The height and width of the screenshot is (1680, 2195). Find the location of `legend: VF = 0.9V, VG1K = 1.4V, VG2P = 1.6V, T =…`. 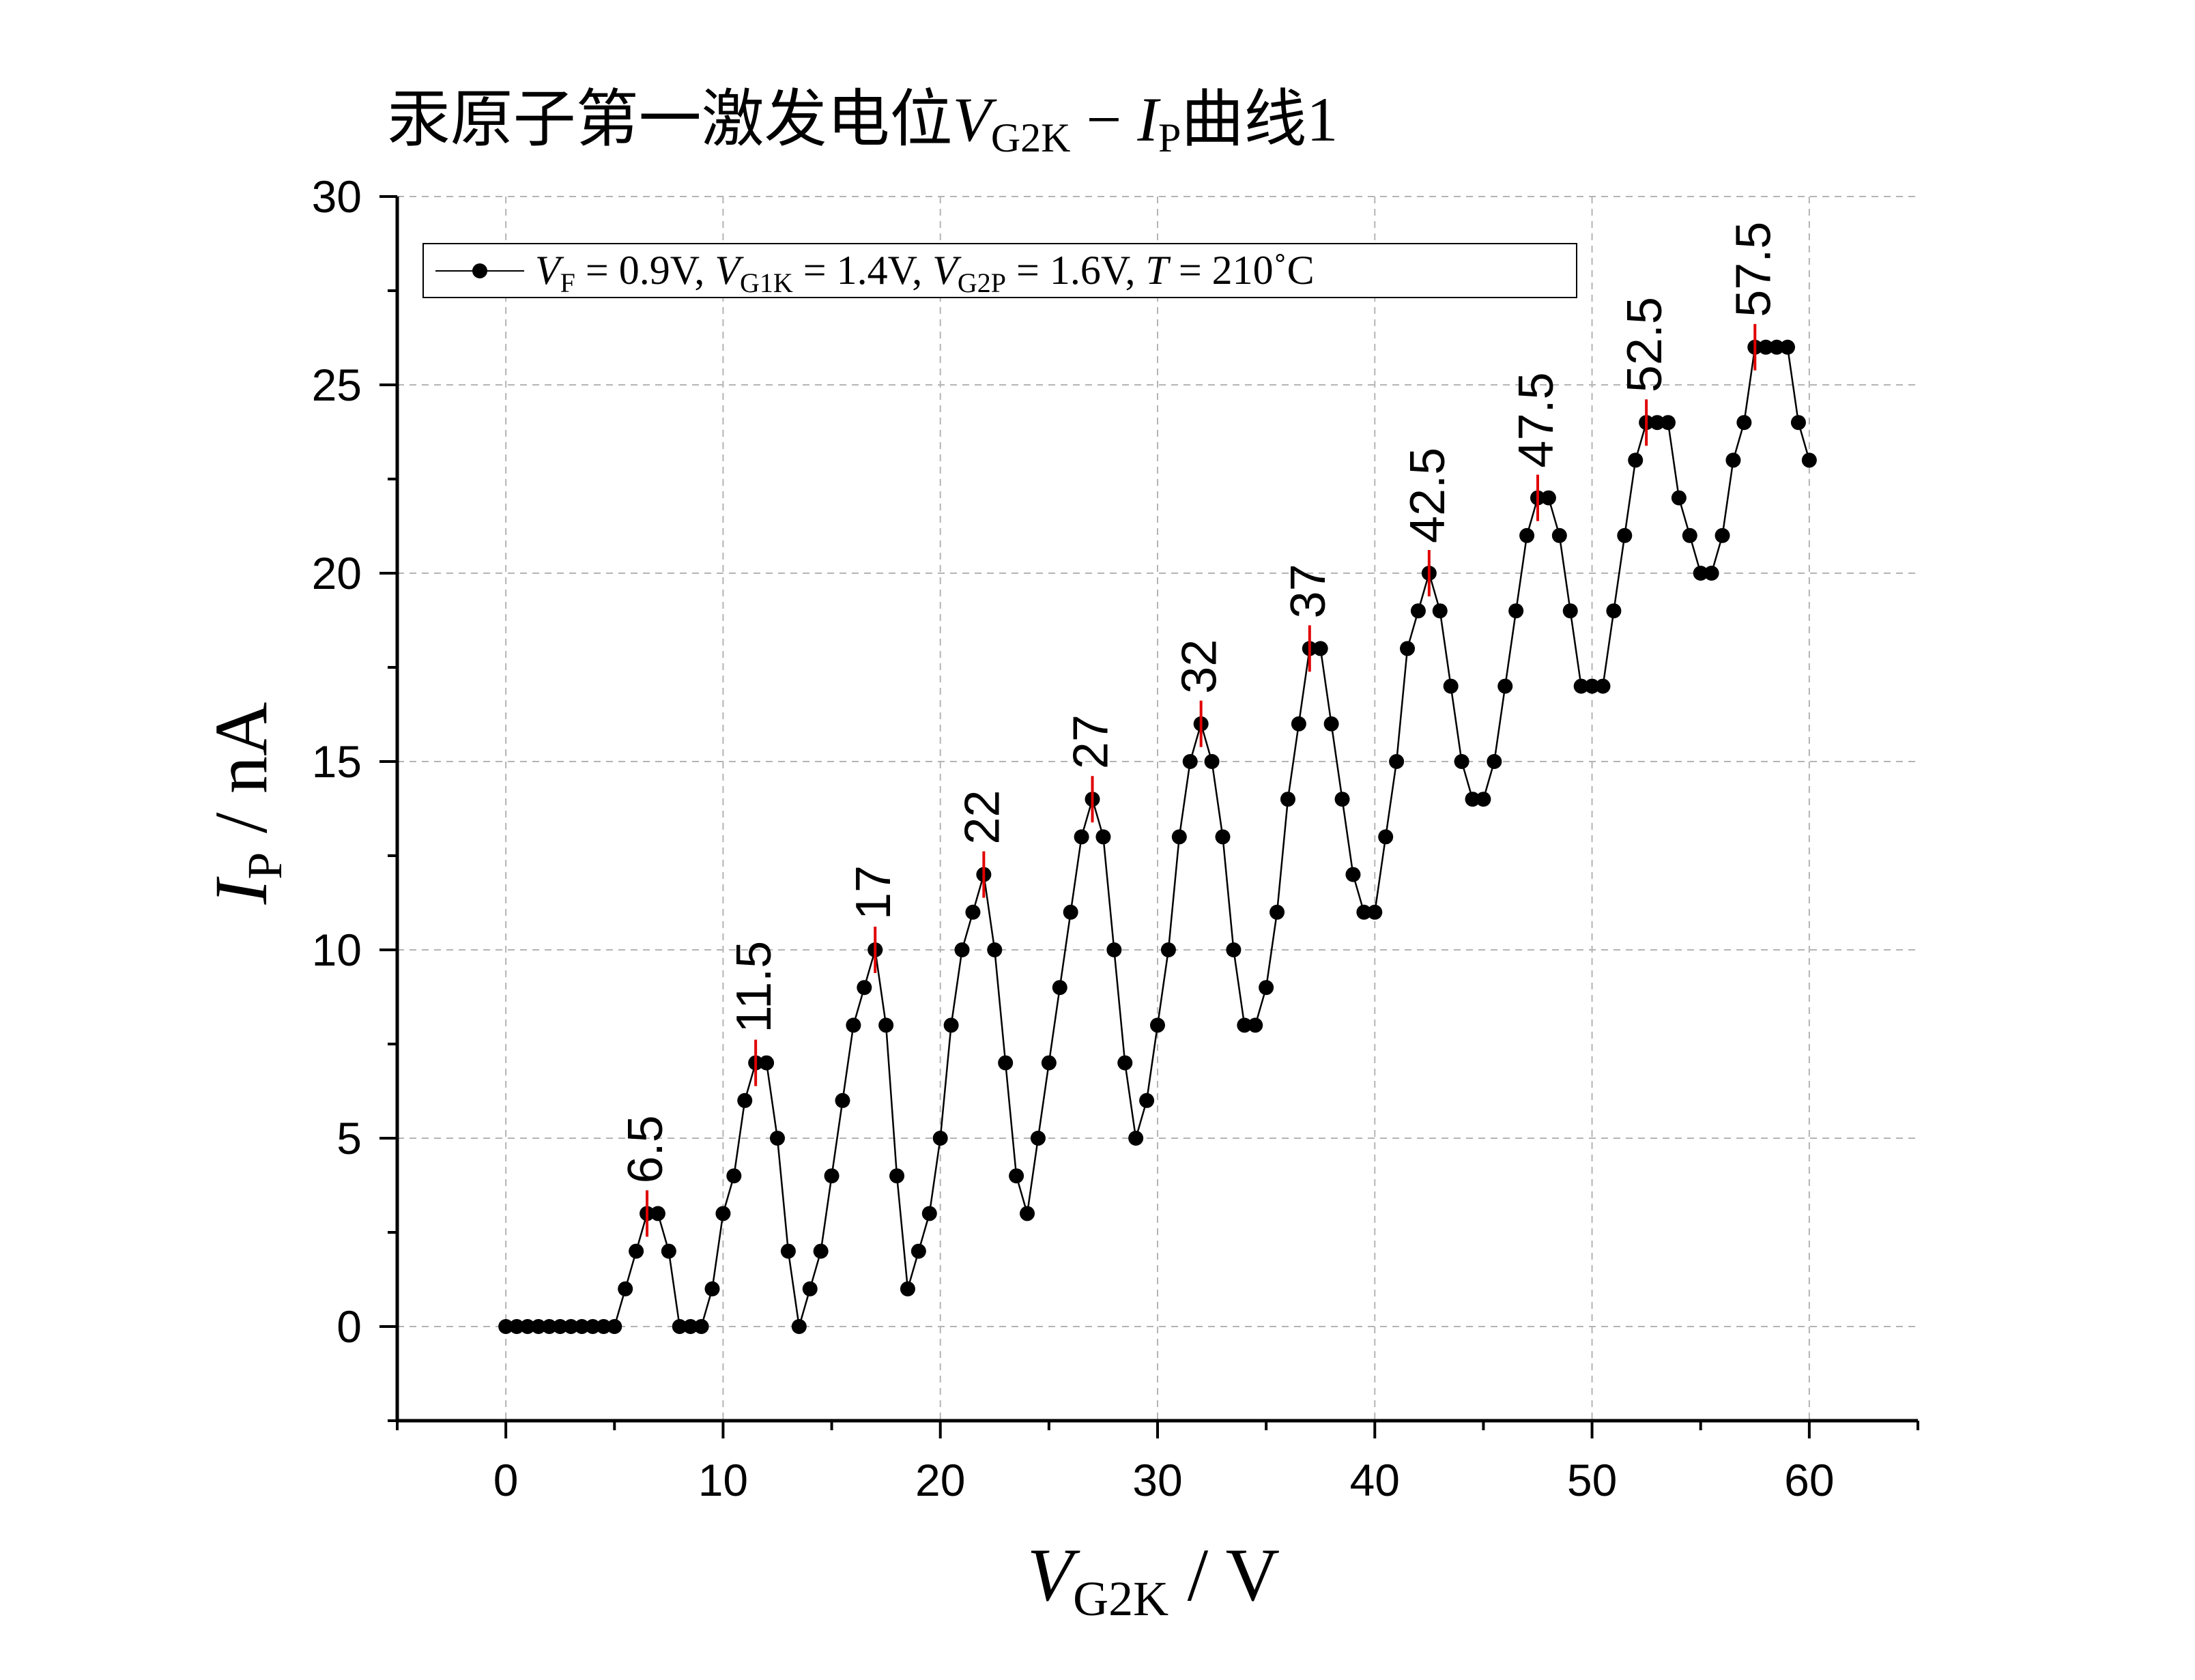

legend: VF = 0.9V, VG1K = 1.4V, VG2P = 1.6V, T =… is located at coordinates (1000, 270).